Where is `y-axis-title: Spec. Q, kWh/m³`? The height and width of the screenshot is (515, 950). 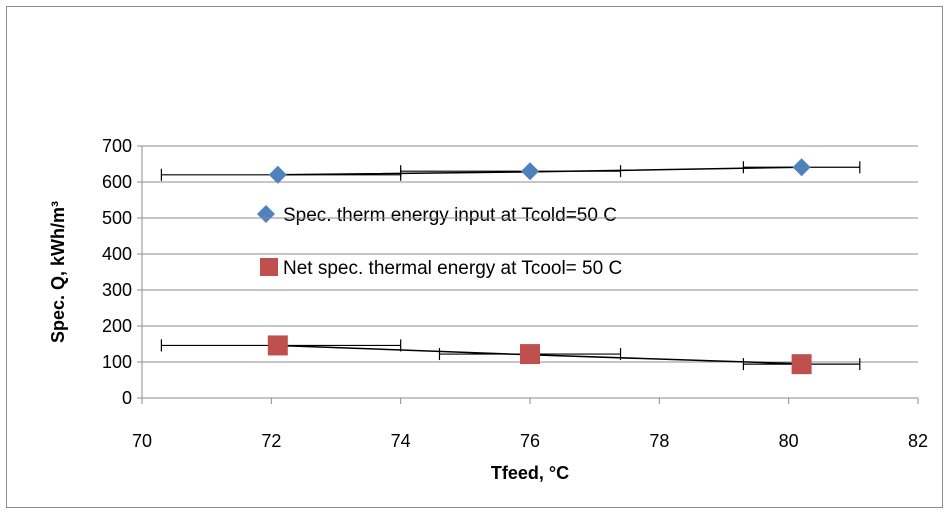 y-axis-title: Spec. Q, kWh/m³ is located at coordinates (58, 272).